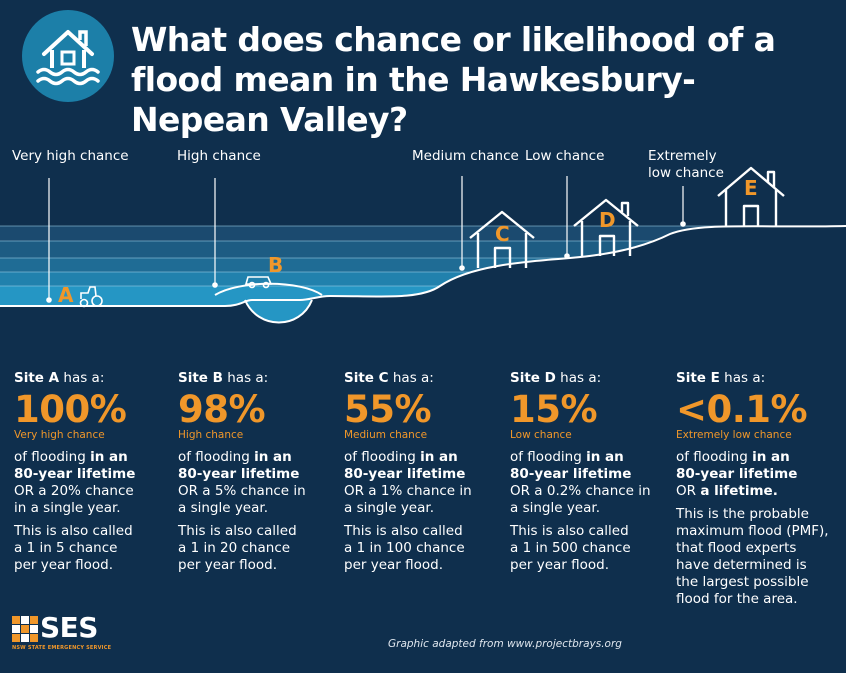 This screenshot has height=673, width=846. I want to click on car-icon, so click(258, 282).